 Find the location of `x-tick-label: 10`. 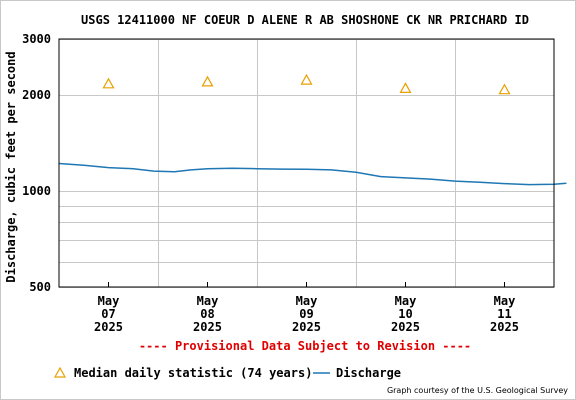

x-tick-label: 10 is located at coordinates (405, 314).